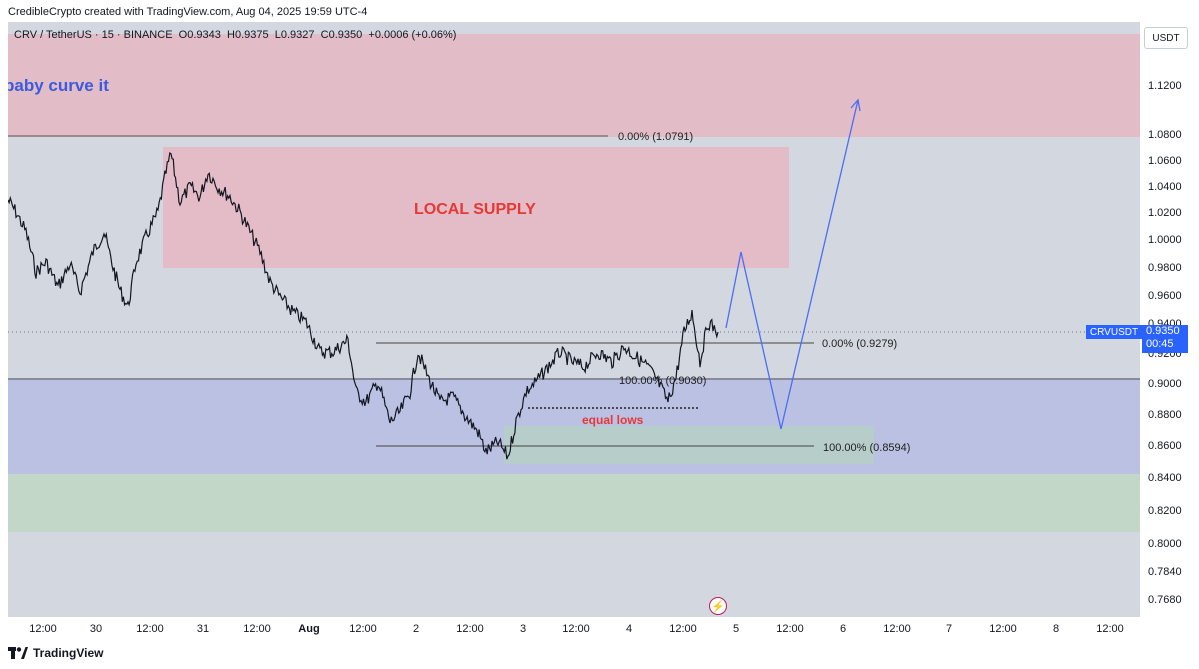  Describe the element at coordinates (1165, 268) in the screenshot. I see `price-tick-label: 0.9800` at that location.